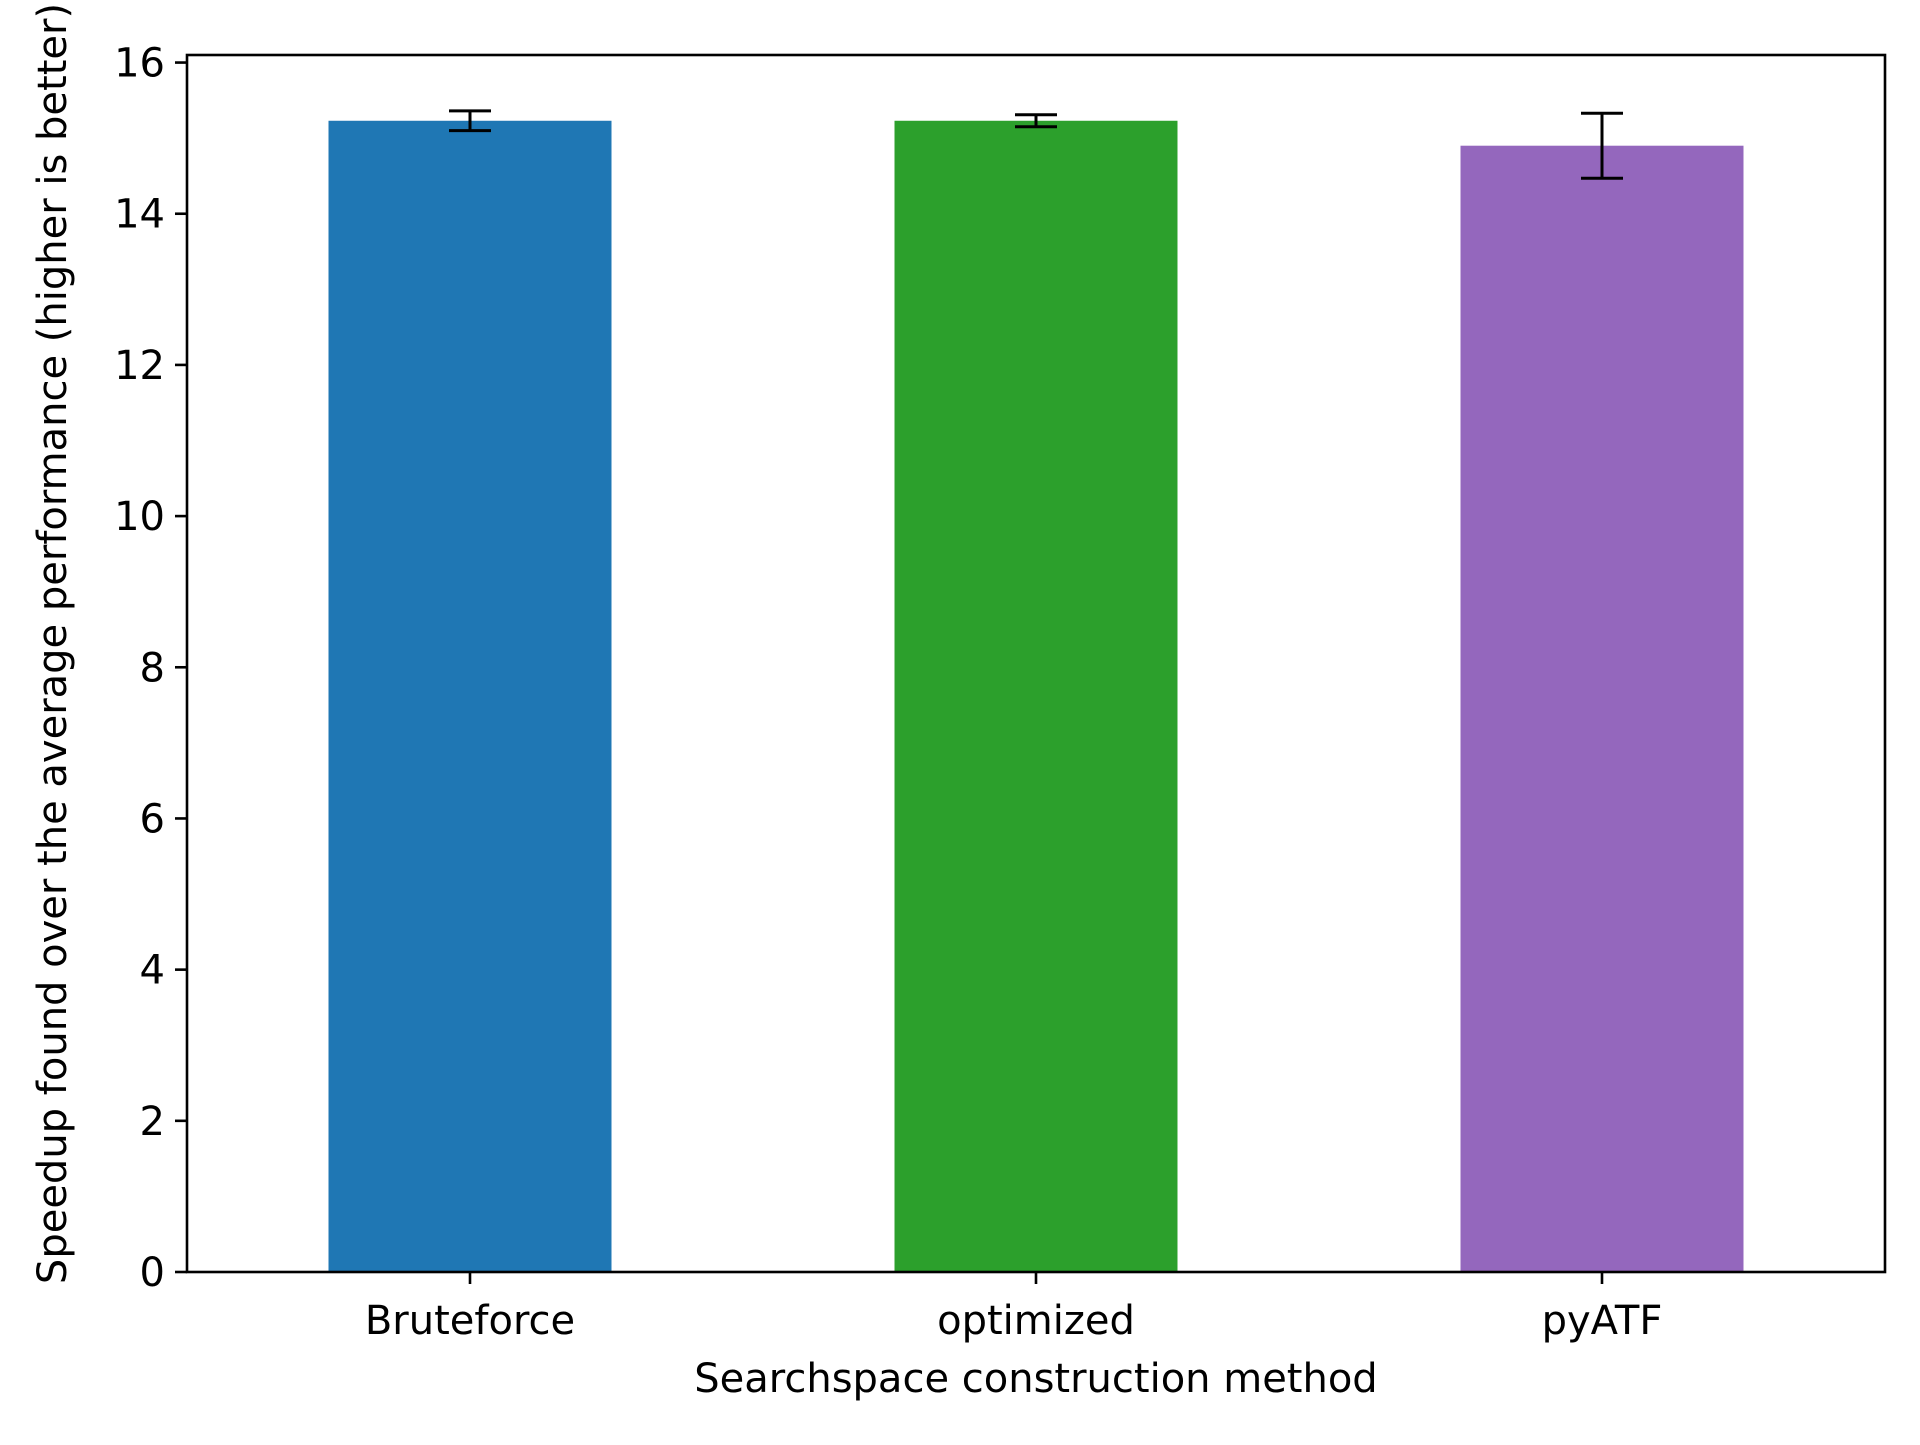  What do you see at coordinates (470, 696) in the screenshot?
I see `bar-bruteforce` at bounding box center [470, 696].